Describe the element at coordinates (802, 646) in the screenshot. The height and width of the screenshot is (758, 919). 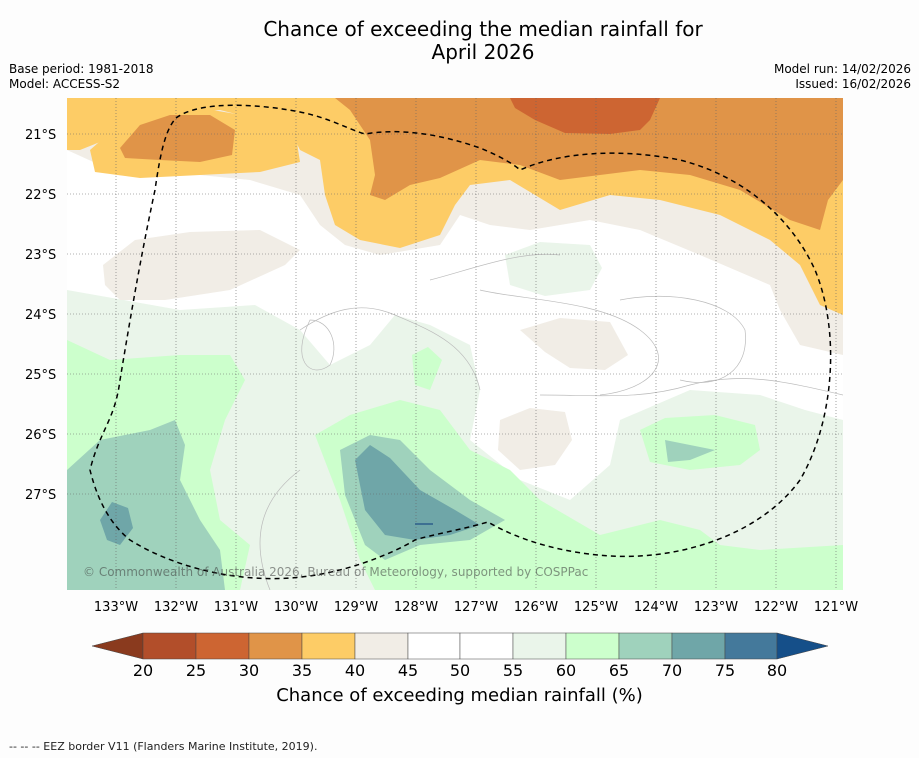
I see `colorbar-extend-high` at that location.